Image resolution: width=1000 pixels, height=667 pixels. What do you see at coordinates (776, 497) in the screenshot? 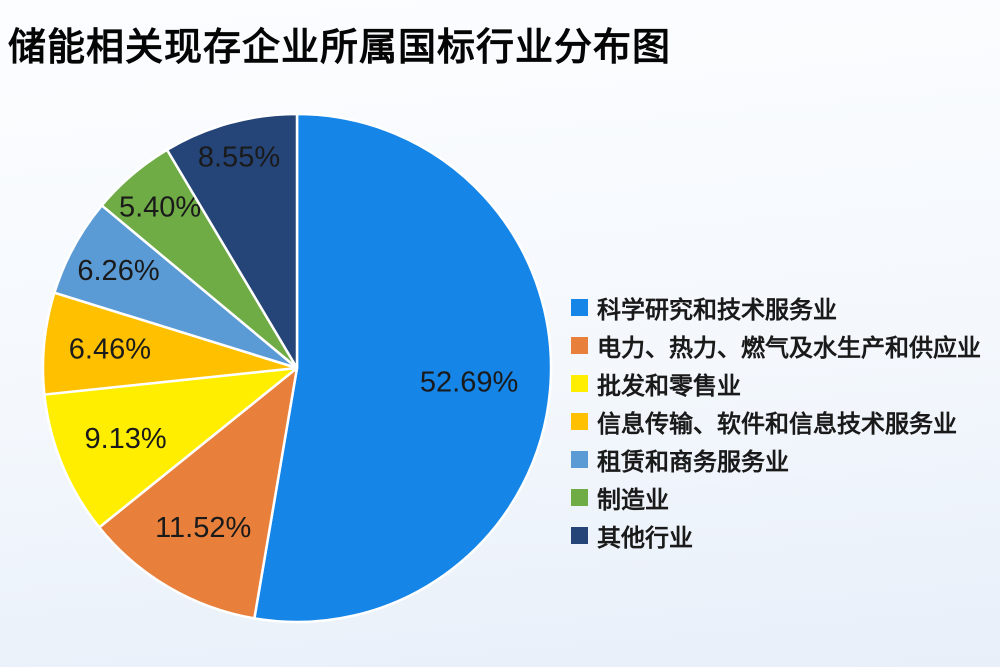
I see `legend-item-5: 制造业` at bounding box center [776, 497].